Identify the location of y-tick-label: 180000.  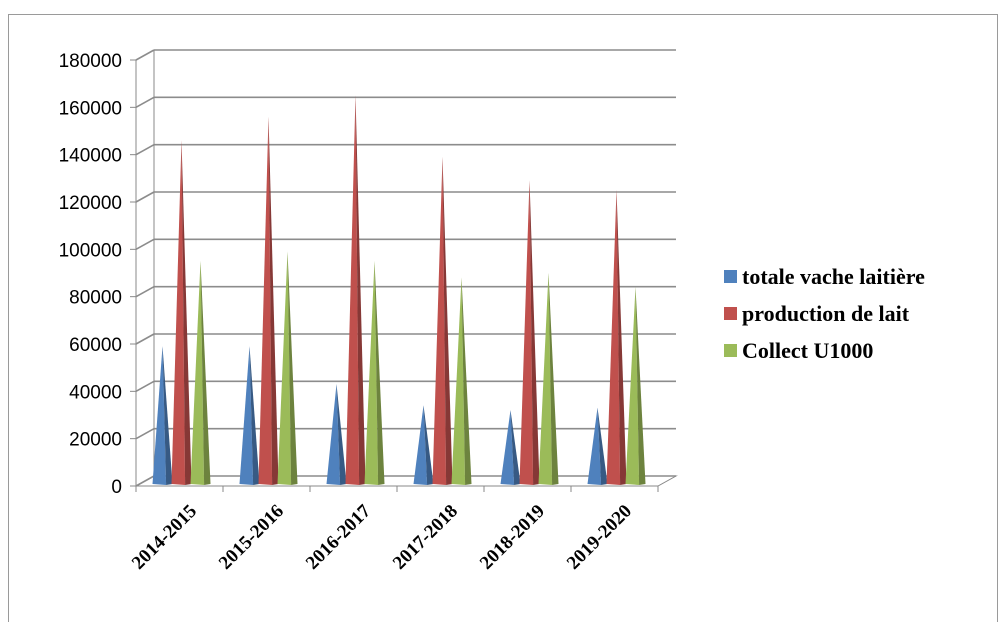
(90, 61).